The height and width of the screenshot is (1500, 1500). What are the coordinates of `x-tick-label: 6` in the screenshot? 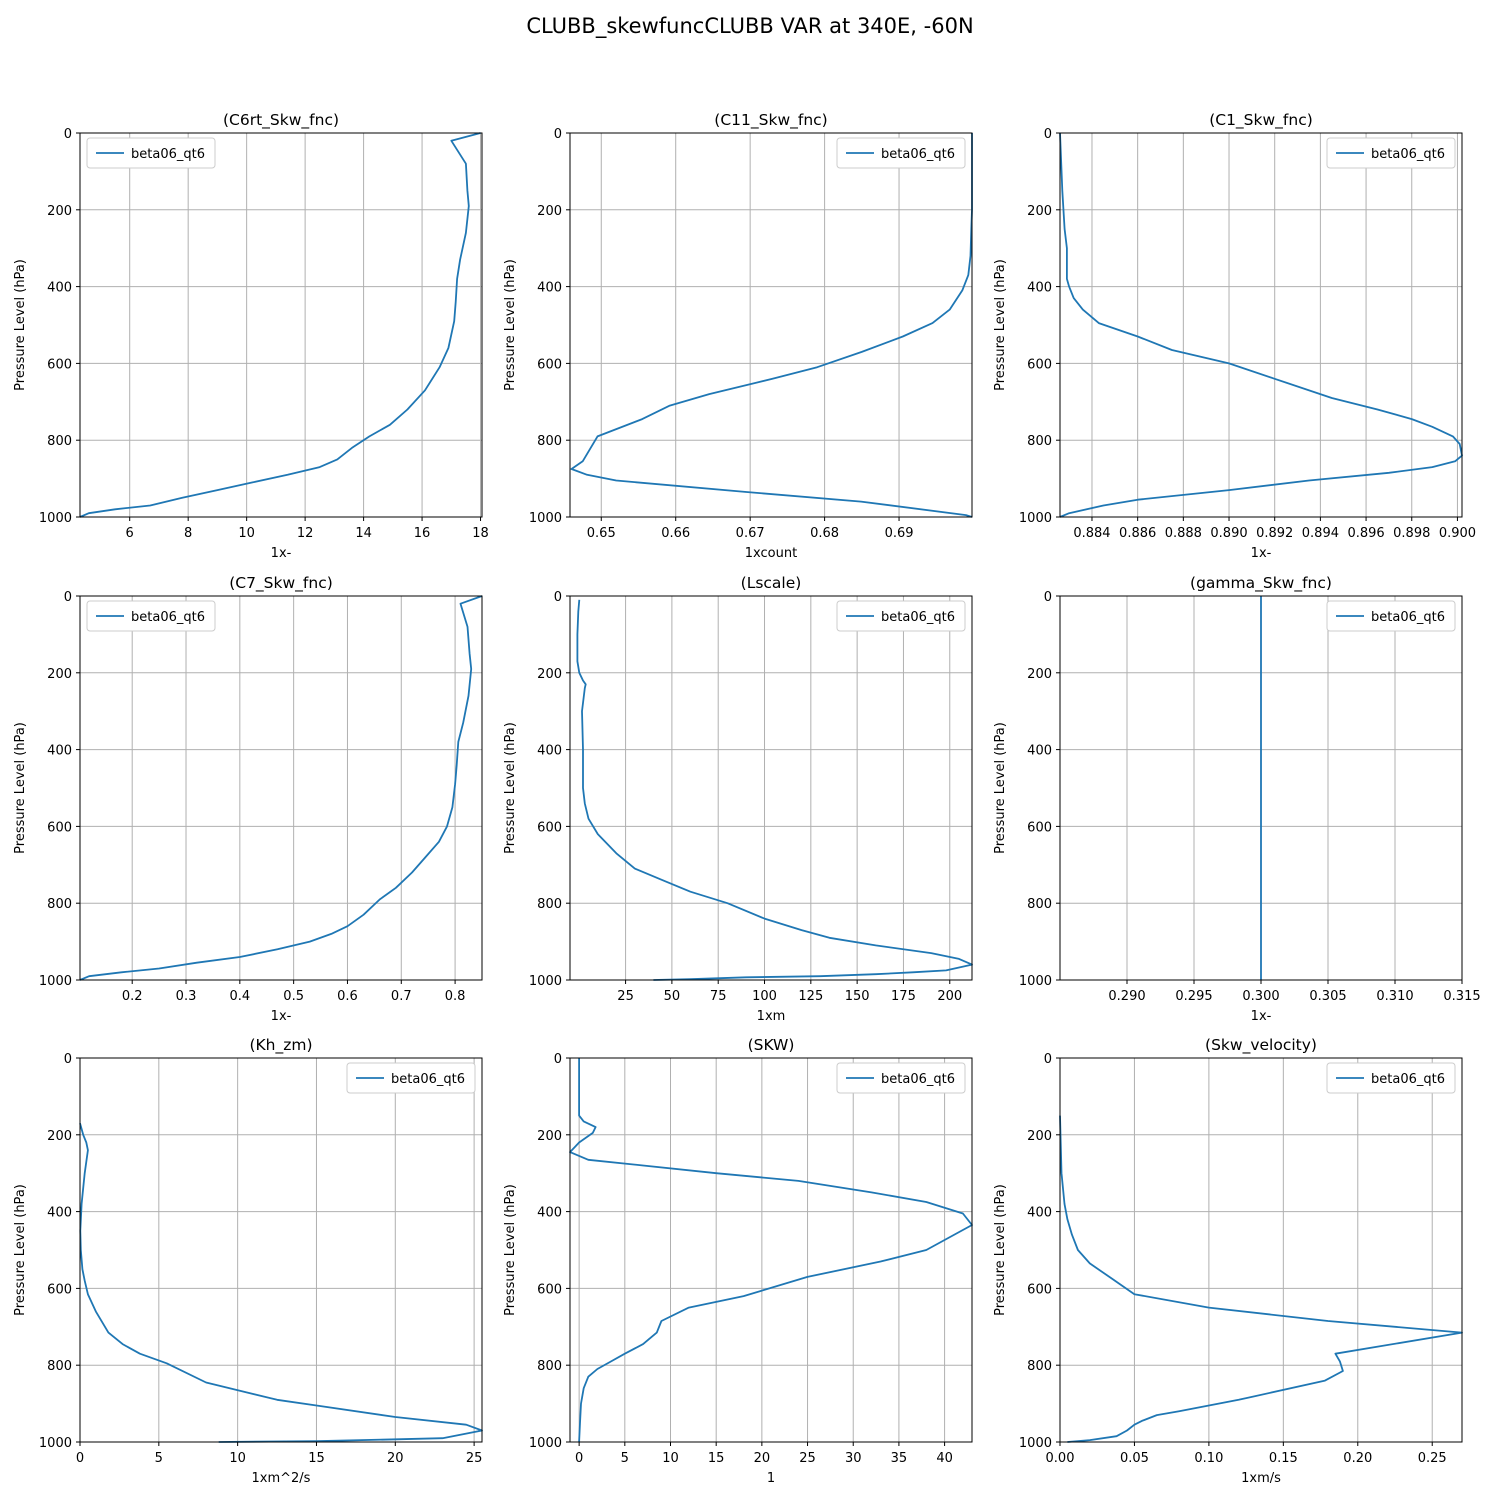 It's located at (130, 533).